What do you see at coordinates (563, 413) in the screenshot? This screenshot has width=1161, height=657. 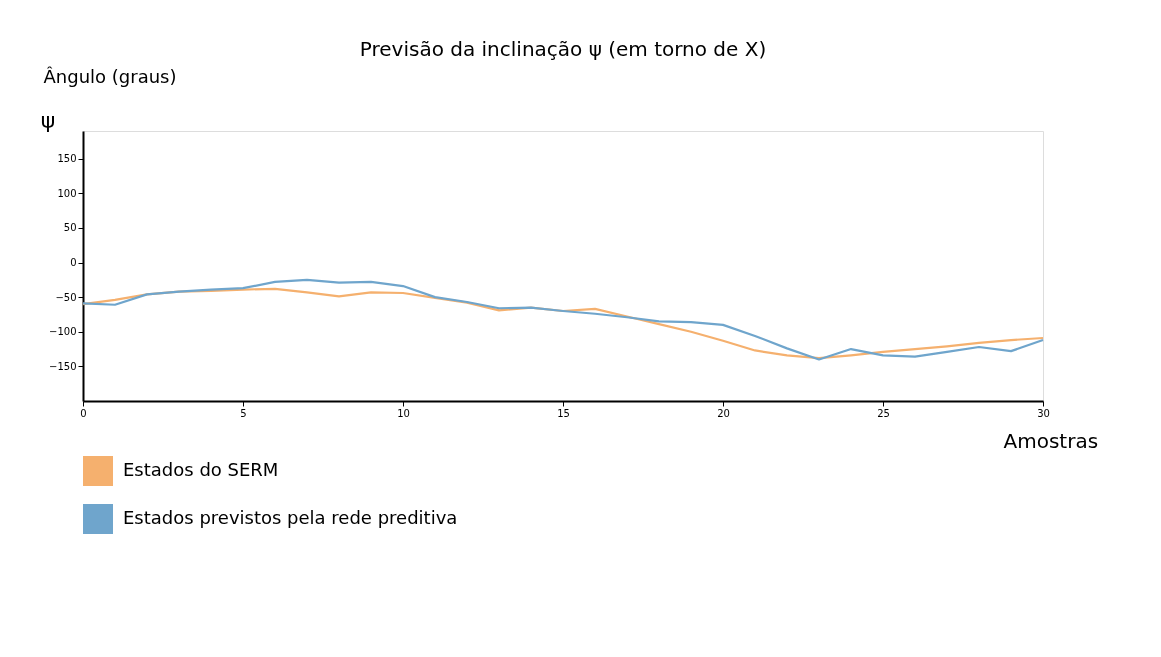 I see `x-tick-label: 15` at bounding box center [563, 413].